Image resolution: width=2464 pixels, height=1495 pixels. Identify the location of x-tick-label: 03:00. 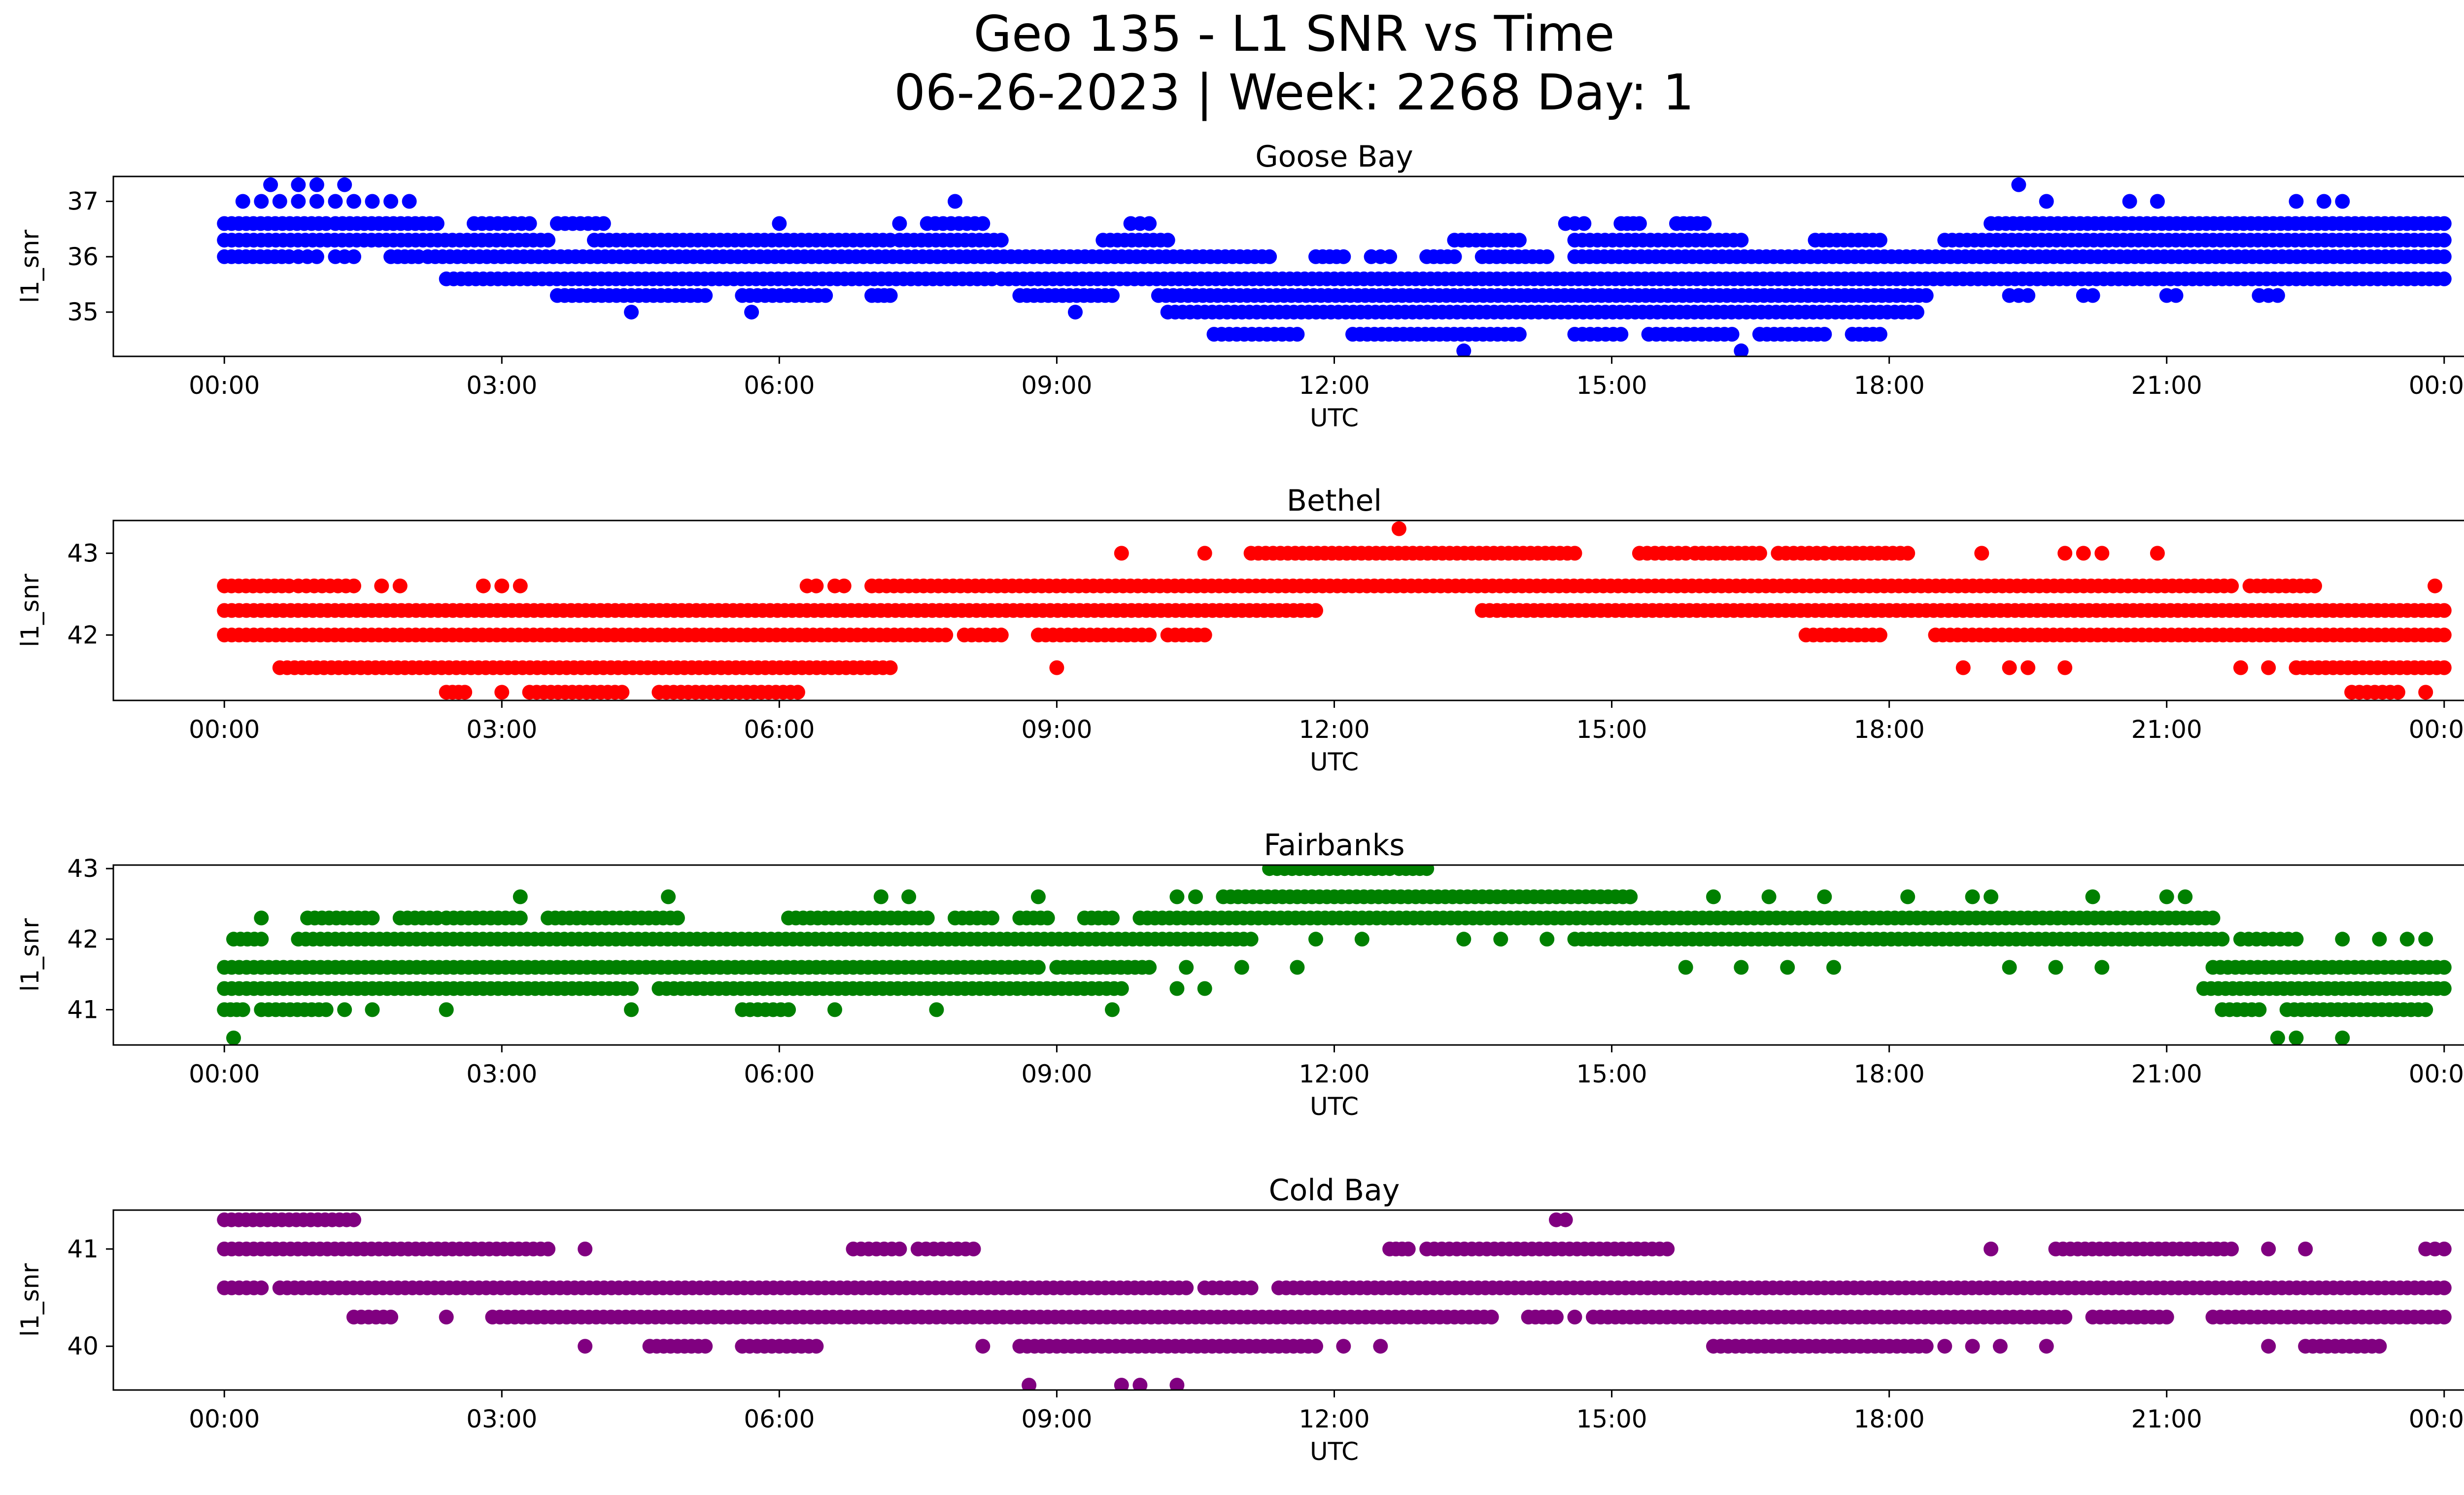
(501, 729).